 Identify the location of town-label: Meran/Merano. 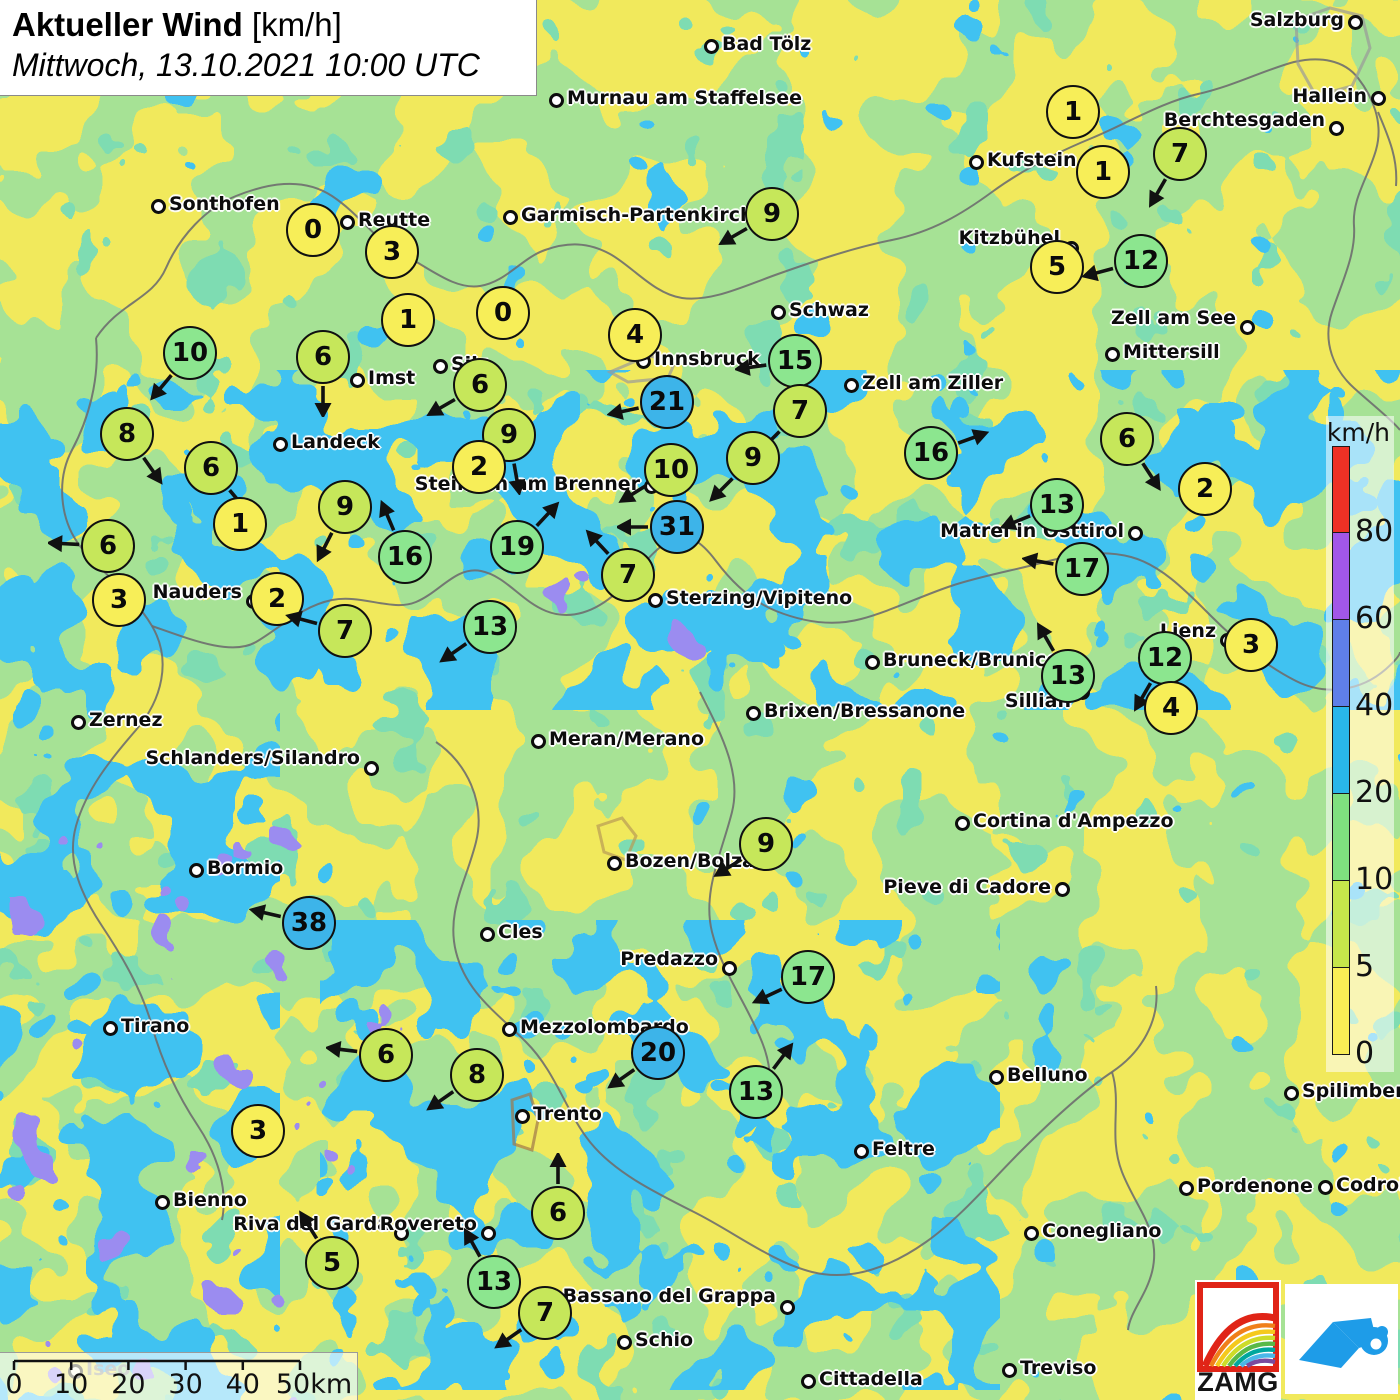
(627, 739).